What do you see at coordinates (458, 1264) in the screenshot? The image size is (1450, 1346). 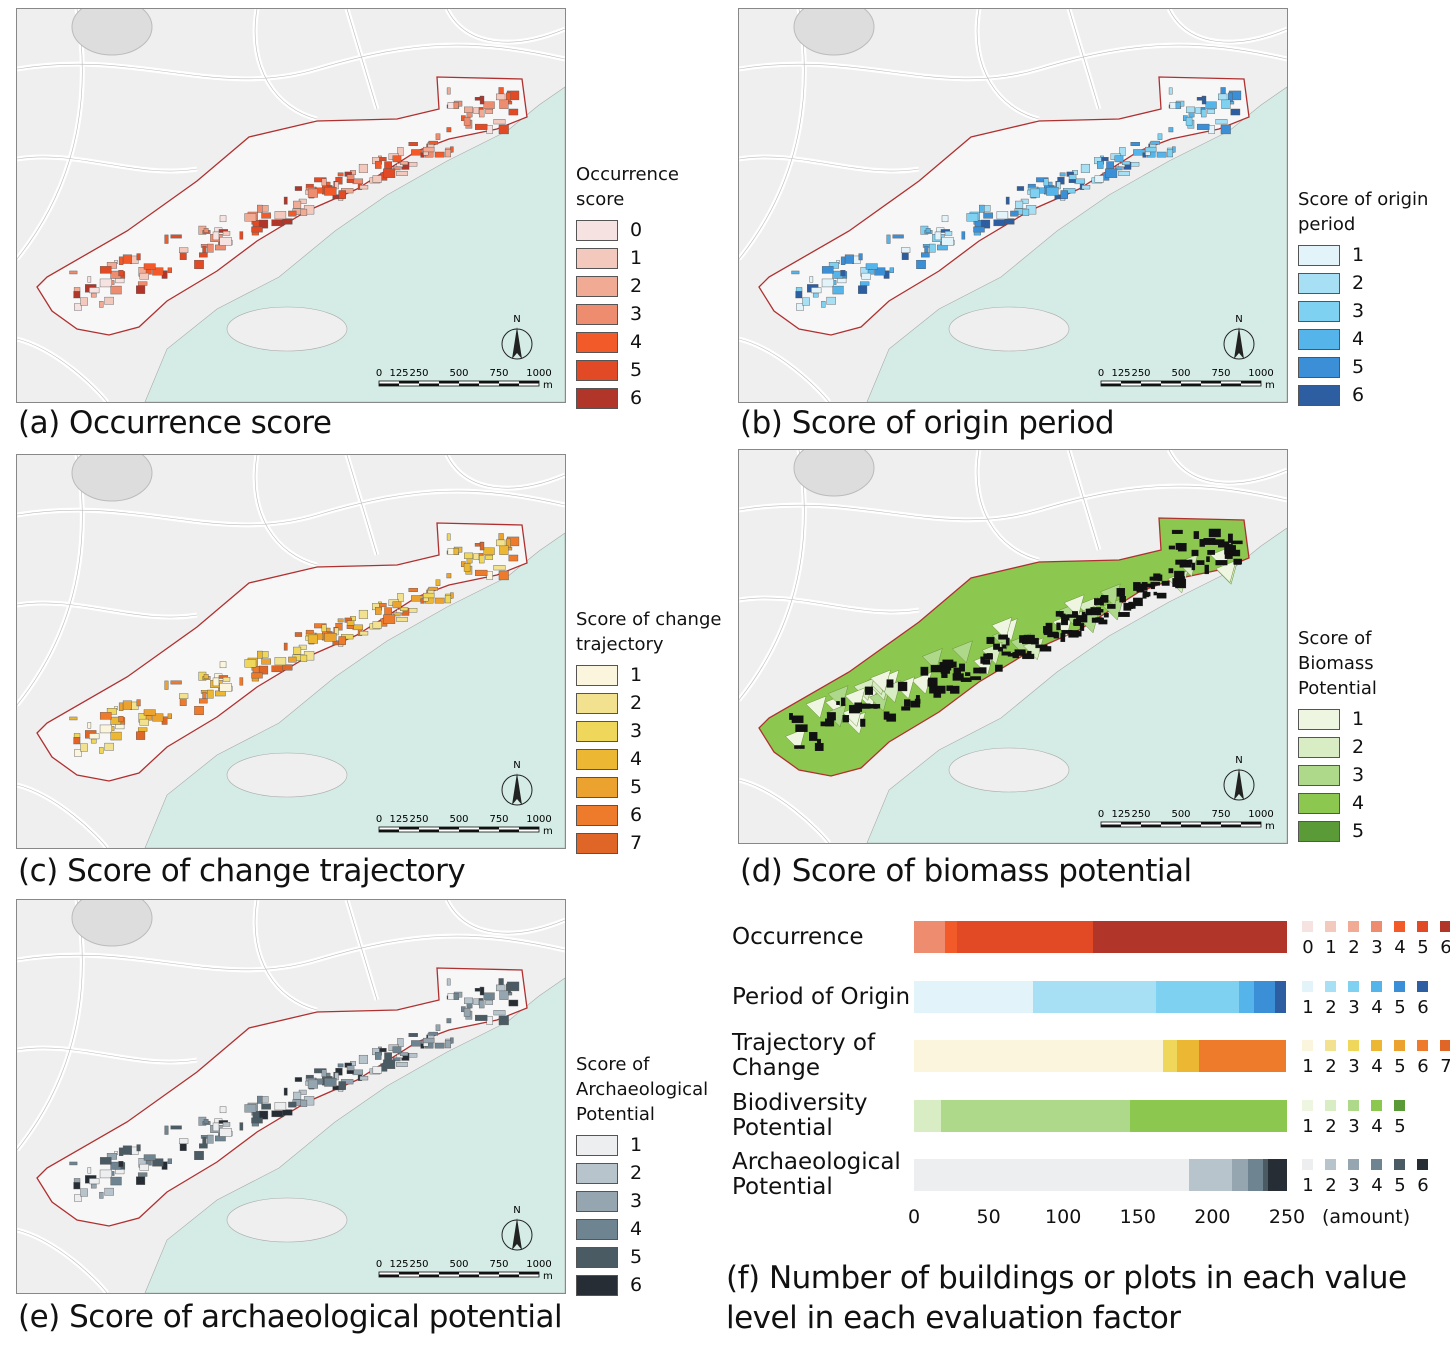 I see `scale-label: 500` at bounding box center [458, 1264].